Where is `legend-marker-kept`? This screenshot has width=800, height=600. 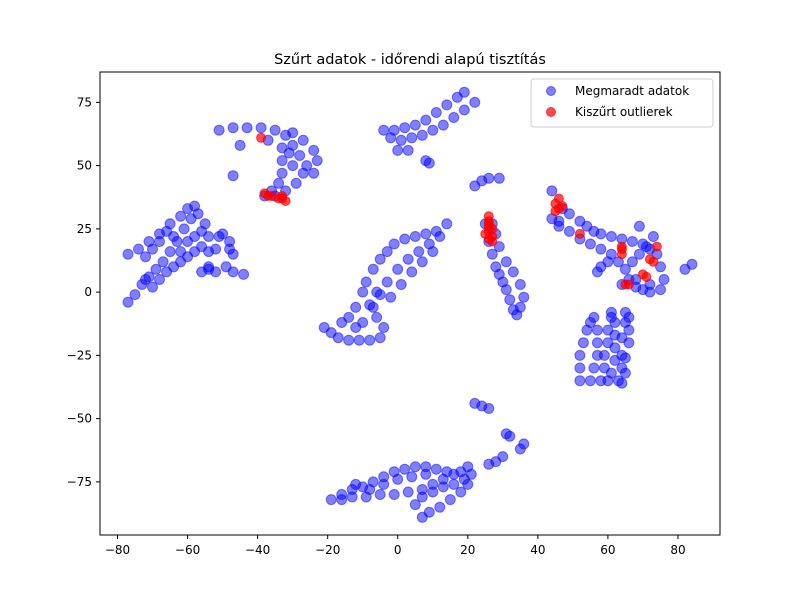
legend-marker-kept is located at coordinates (551, 91).